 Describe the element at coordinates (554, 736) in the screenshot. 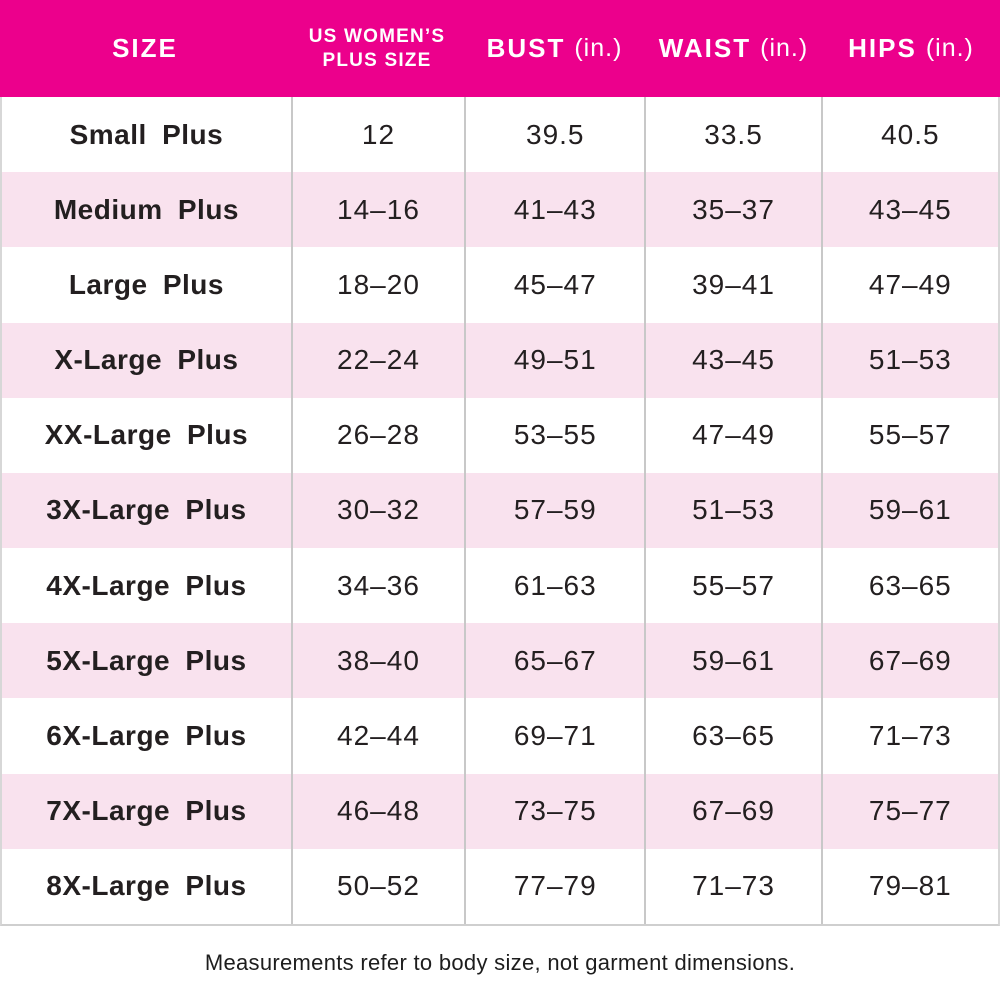

I see `measurement-cell: 69–71` at that location.